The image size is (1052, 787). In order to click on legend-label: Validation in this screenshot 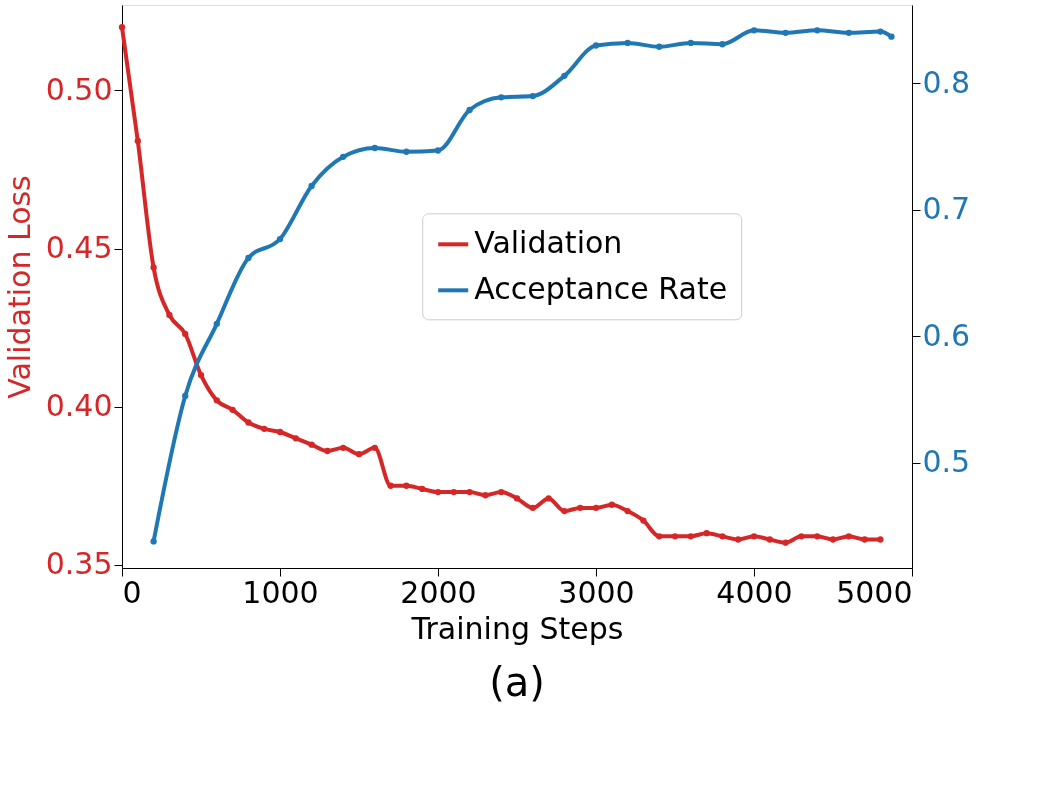, I will do `click(548, 243)`.